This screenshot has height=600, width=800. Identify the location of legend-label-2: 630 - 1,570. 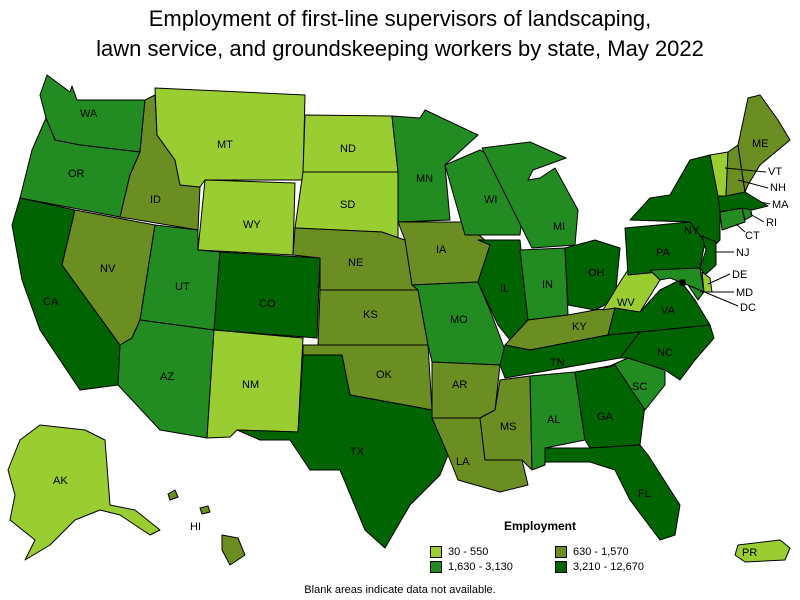
(601, 552).